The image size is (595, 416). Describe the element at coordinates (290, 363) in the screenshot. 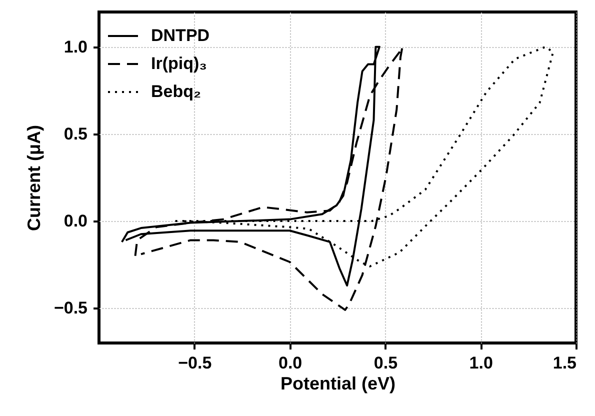

I see `x-tick-label: 0.0` at that location.